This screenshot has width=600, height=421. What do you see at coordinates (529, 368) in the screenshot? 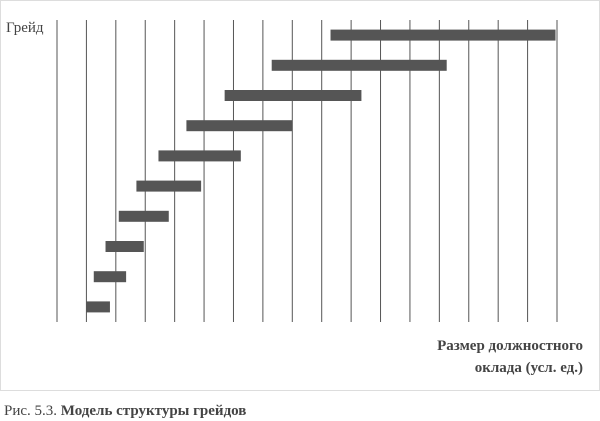
I see `x-axis-label: оклада (усл. ед.)` at bounding box center [529, 368].